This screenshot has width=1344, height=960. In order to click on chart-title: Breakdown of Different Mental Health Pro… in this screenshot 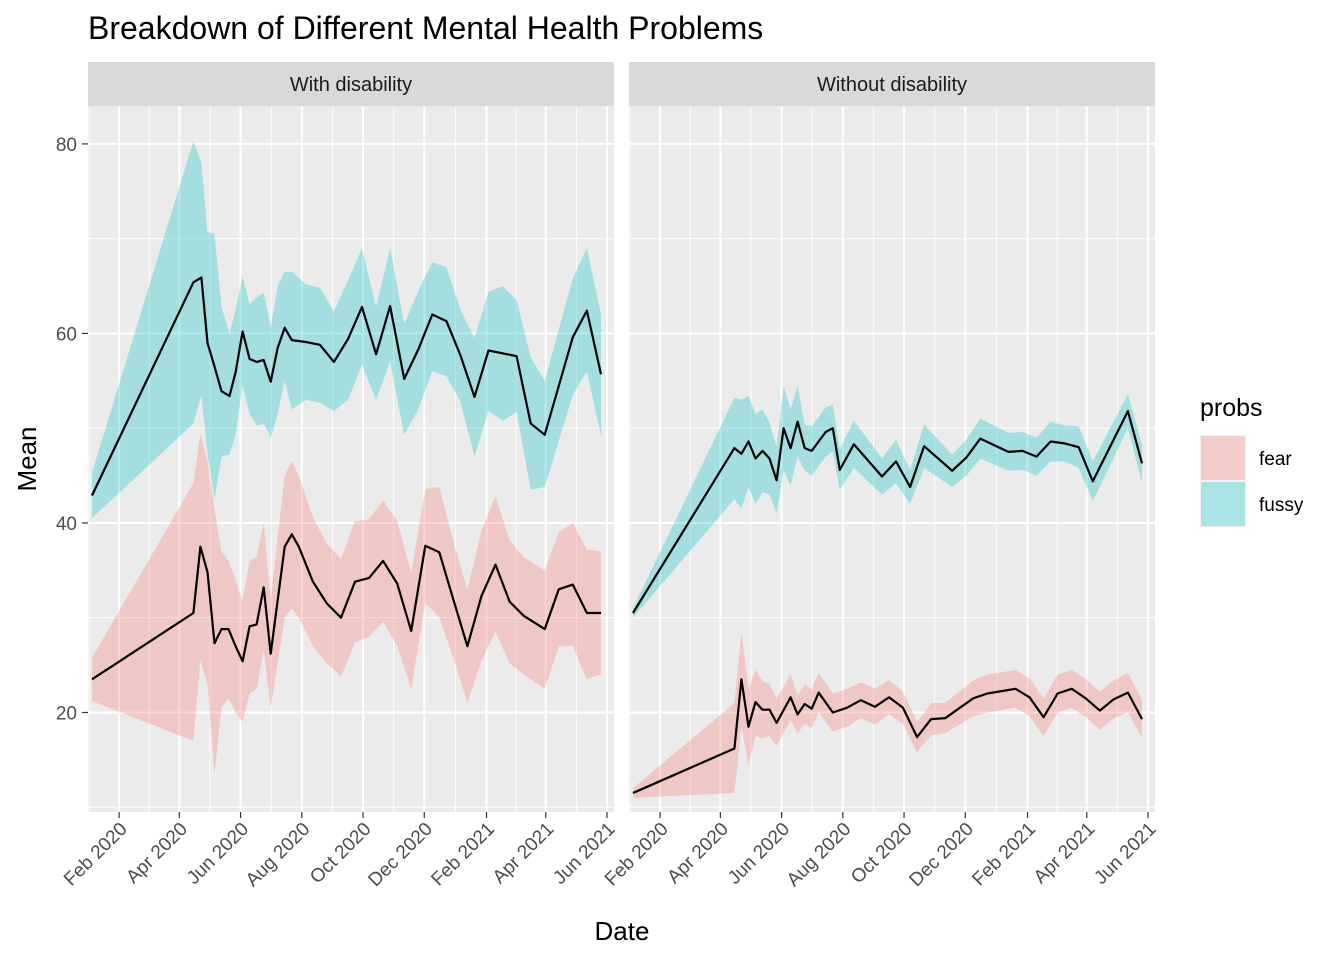, I will do `click(425, 28)`.